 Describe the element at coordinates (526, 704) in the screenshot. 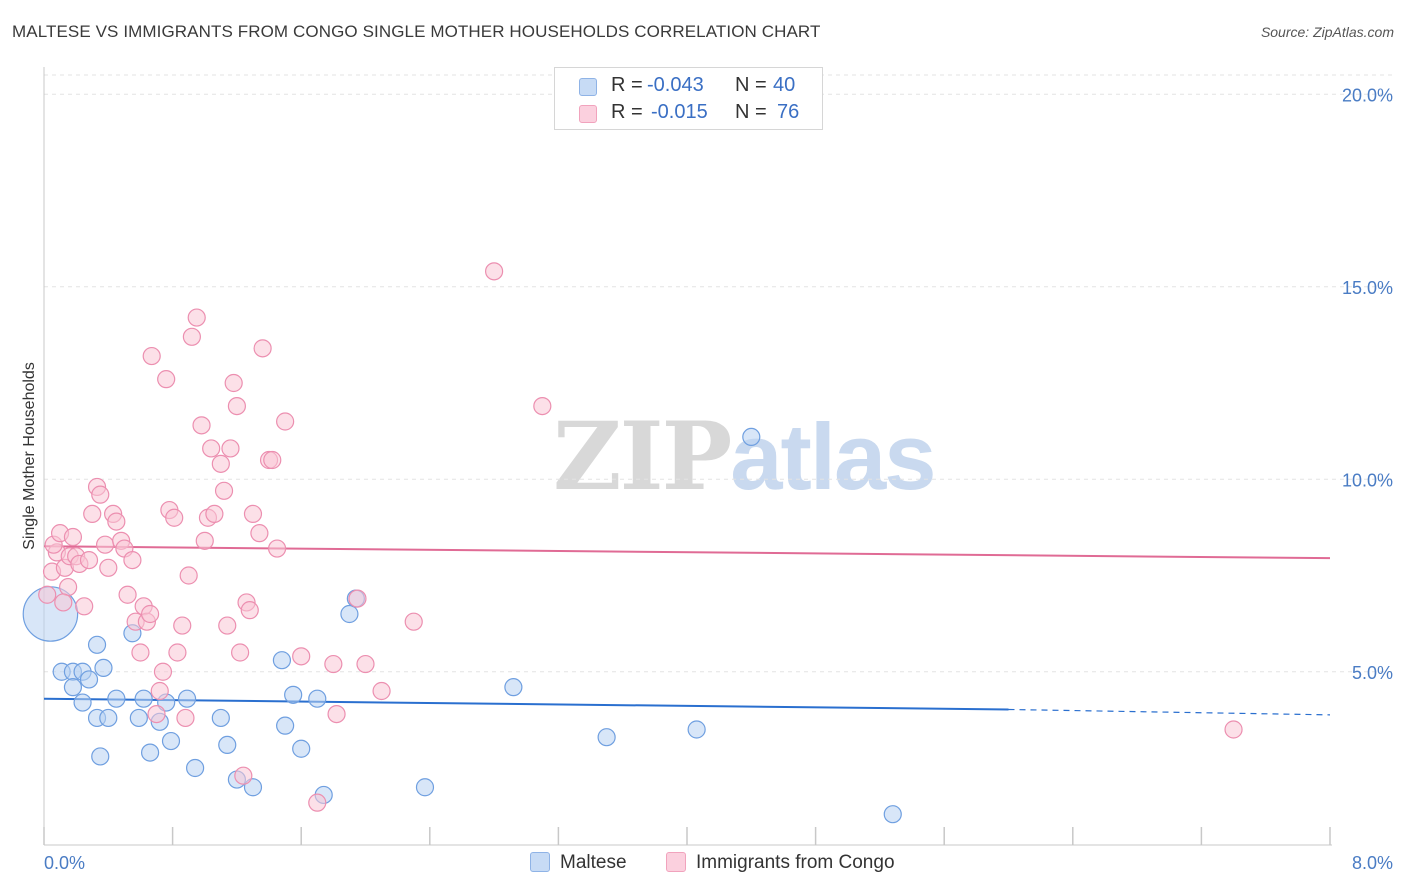

I see `maltese-trend-line` at that location.